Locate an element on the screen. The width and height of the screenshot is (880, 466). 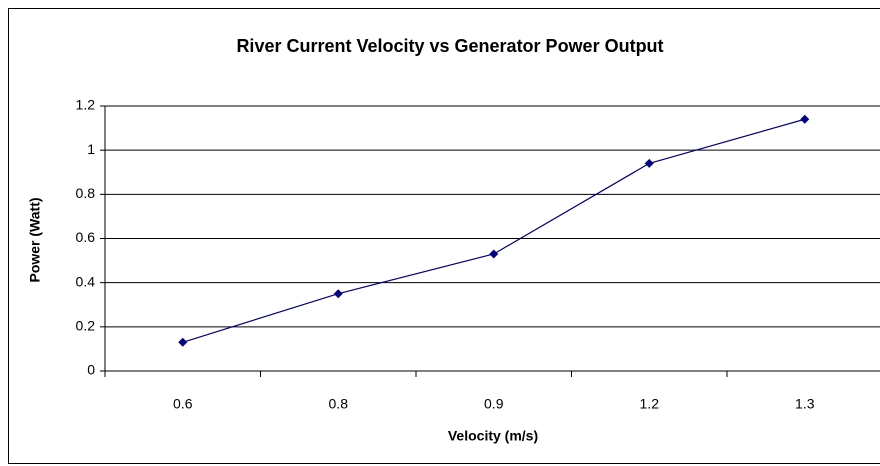
x-tick-label: 1.3 is located at coordinates (805, 404).